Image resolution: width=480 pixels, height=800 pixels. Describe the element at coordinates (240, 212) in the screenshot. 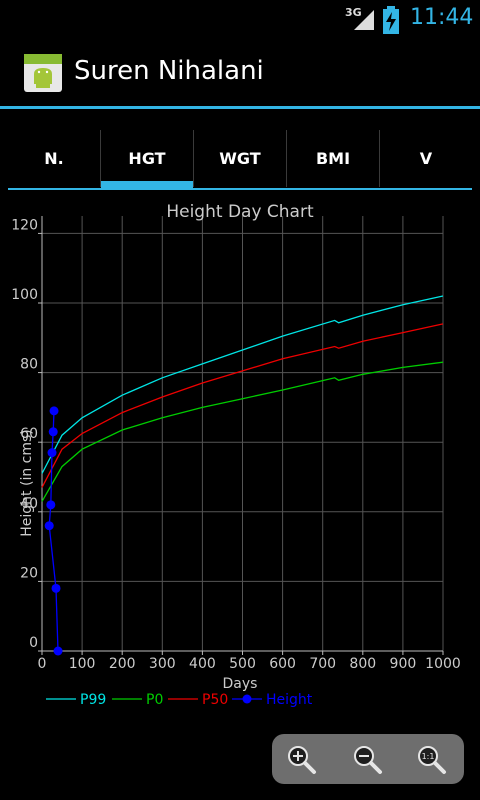

I see `chart-title: Height Day Chart` at that location.